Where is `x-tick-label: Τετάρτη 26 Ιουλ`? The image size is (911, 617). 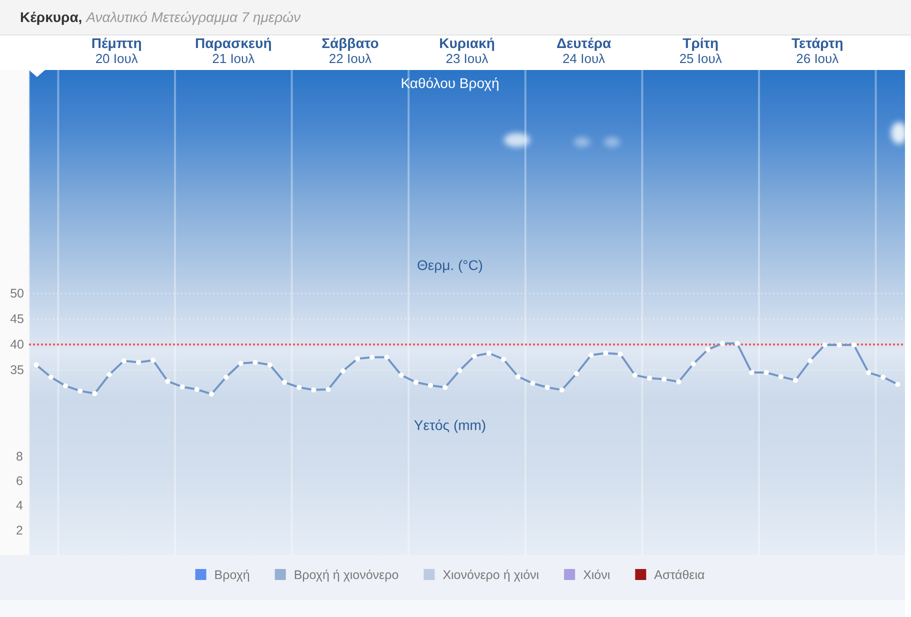
x-tick-label: Τετάρτη 26 Ιουλ is located at coordinates (818, 50).